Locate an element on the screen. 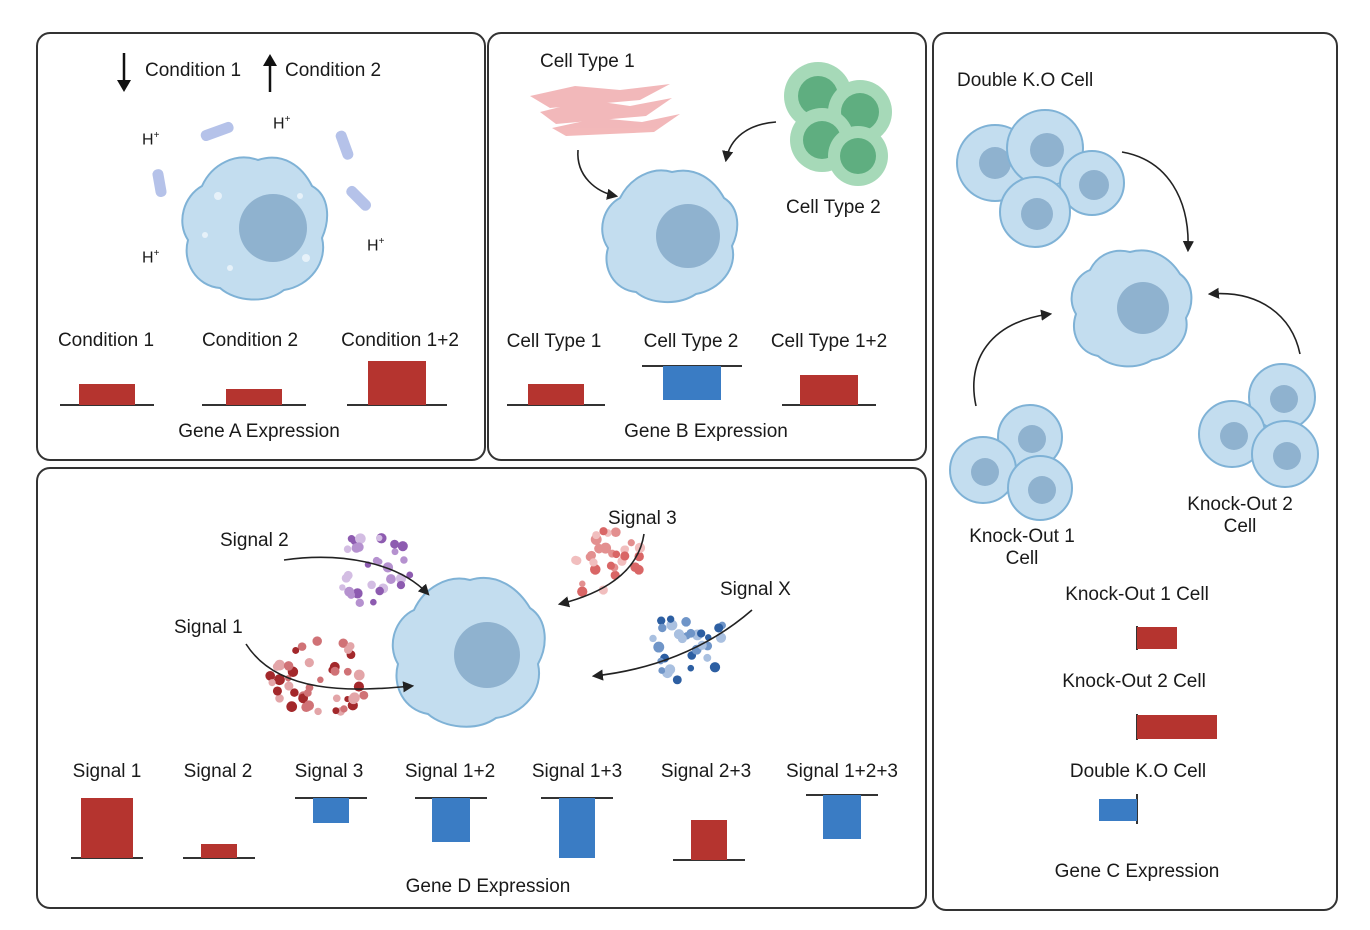 The image size is (1370, 930). down-arrow-icon is located at coordinates (124, 72).